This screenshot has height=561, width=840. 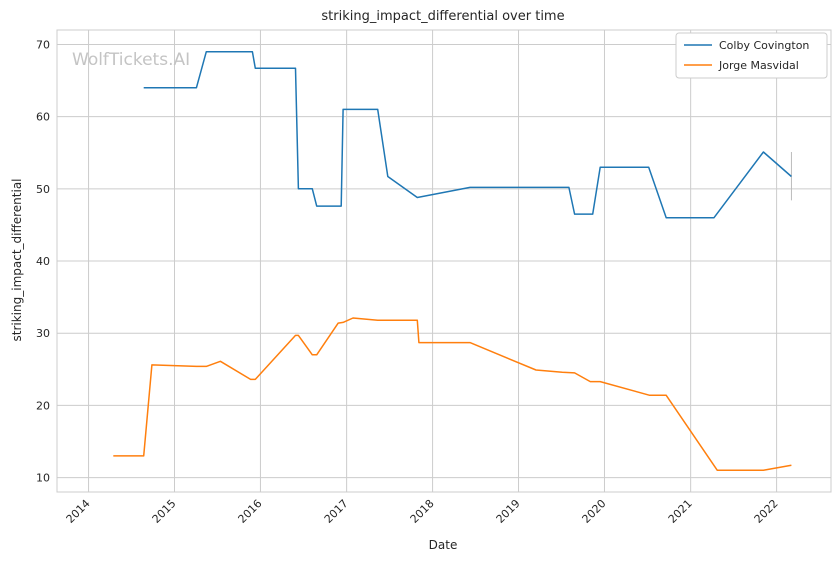 I want to click on y-tick-label: 40, so click(x=43, y=261).